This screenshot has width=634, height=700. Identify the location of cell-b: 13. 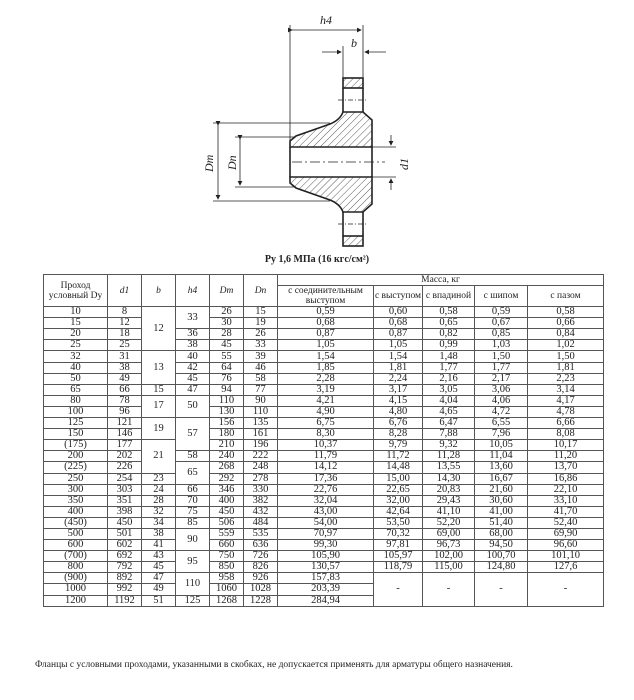
(158, 367).